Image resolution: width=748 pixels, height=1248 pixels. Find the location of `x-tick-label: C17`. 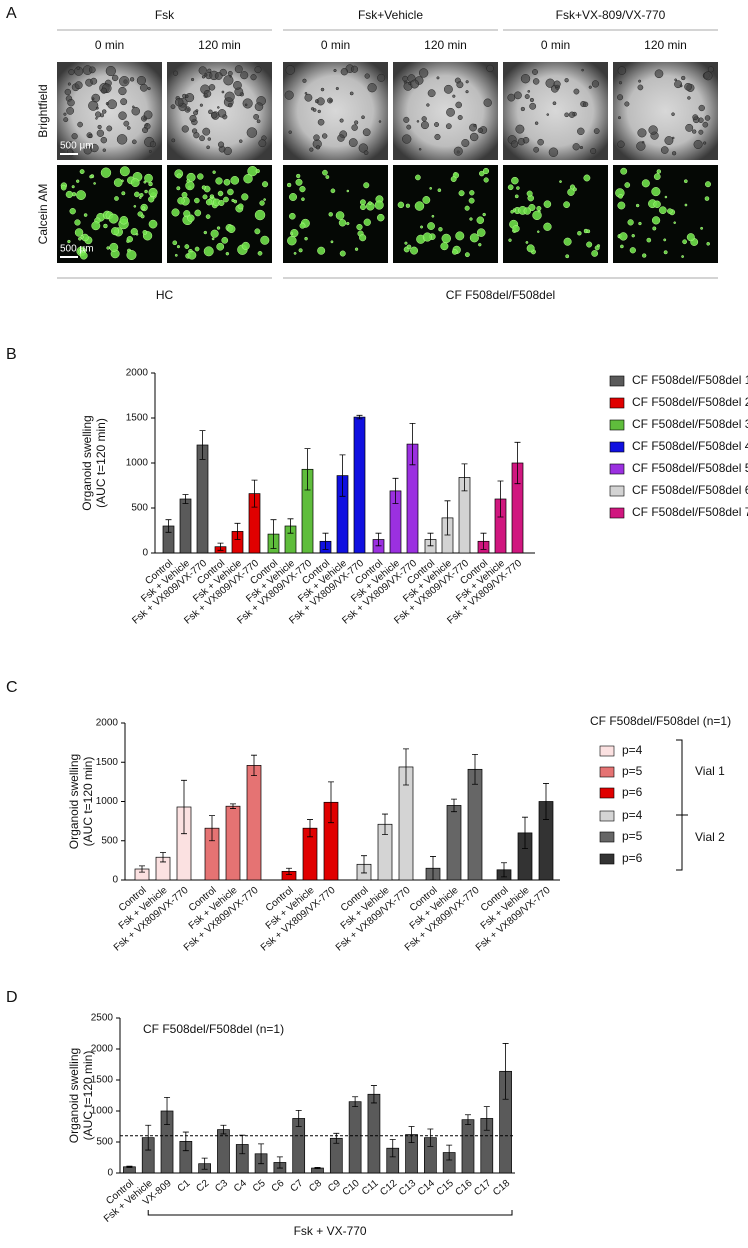

x-tick-label: C17 is located at coordinates (482, 1188).